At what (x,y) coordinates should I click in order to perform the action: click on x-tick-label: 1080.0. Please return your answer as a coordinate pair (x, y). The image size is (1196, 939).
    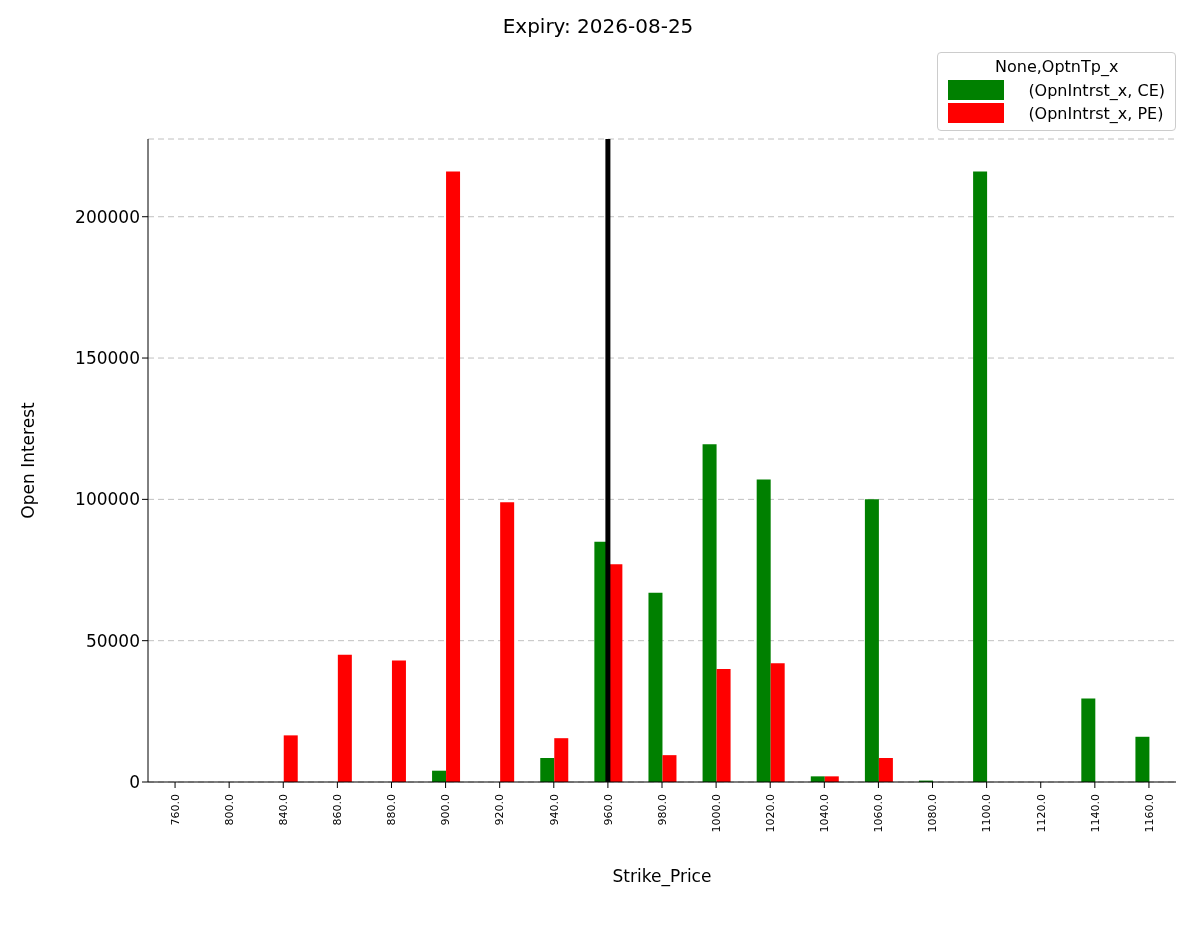
    Looking at the image, I should click on (933, 813).